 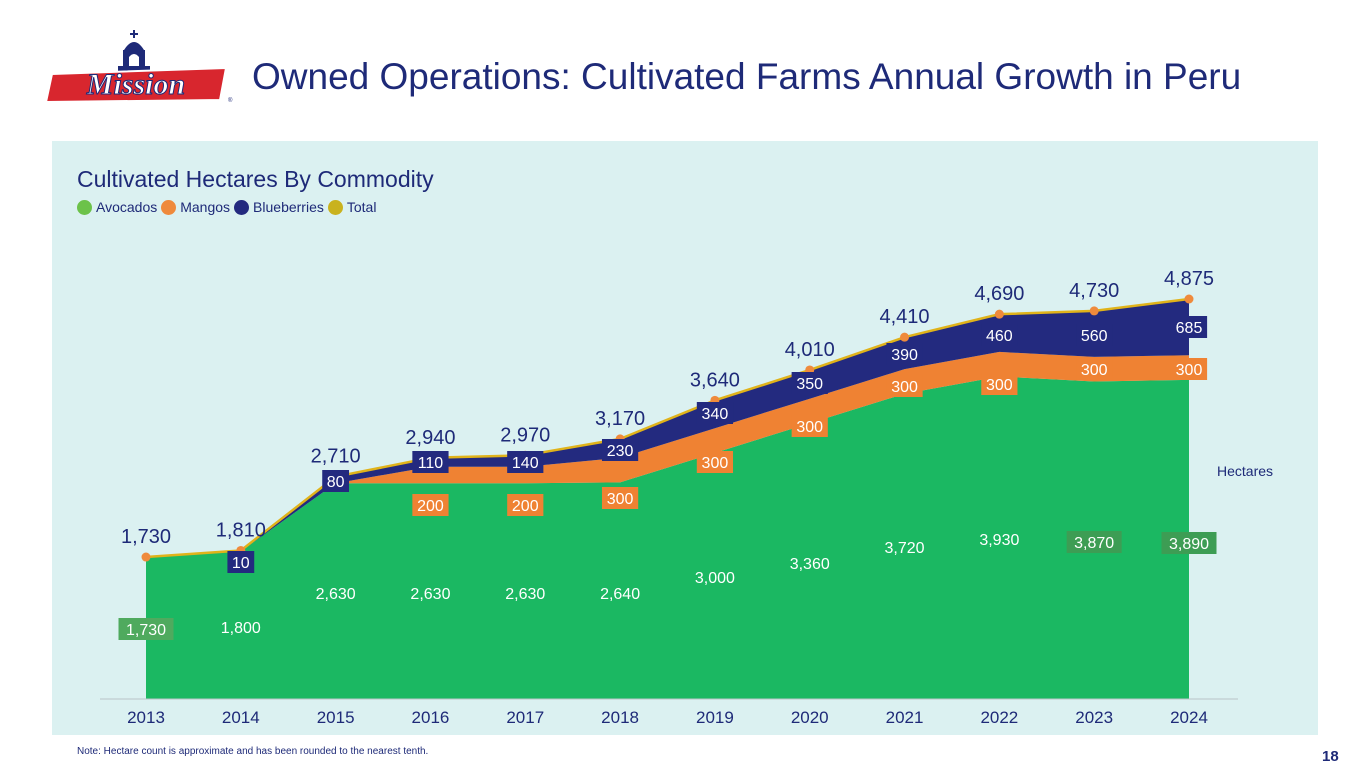 What do you see at coordinates (810, 350) in the screenshot?
I see `total-data-label: 4,010` at bounding box center [810, 350].